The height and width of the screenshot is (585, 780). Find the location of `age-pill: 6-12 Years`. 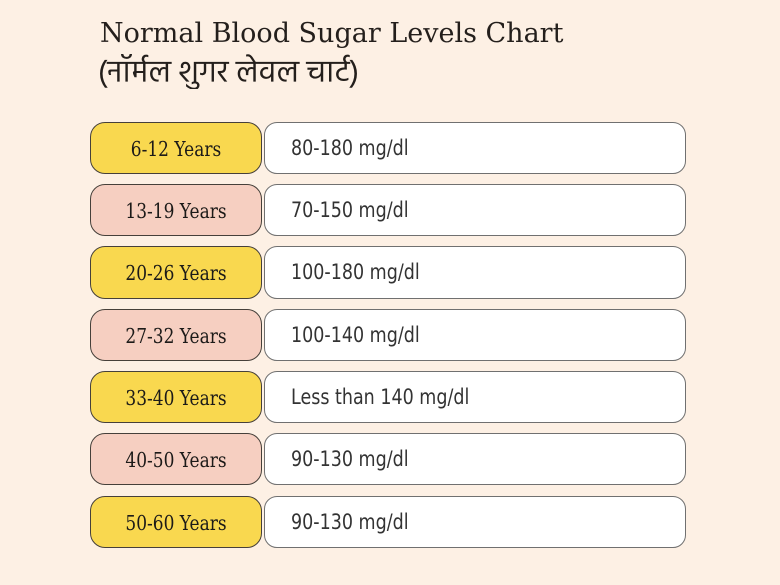

age-pill: 6-12 Years is located at coordinates (176, 147).